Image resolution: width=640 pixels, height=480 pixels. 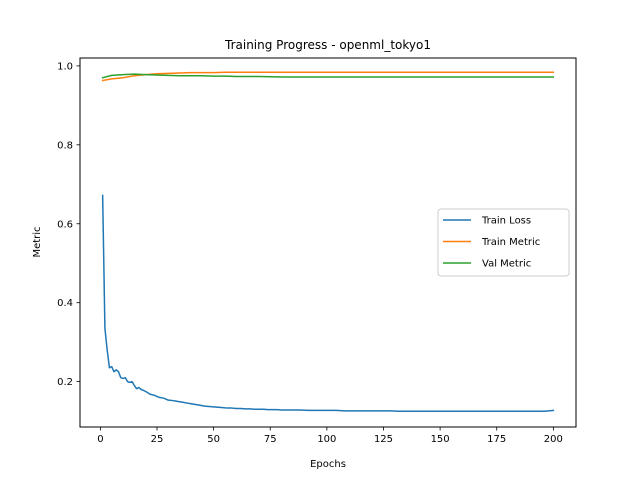 I want to click on legend-label-0: Train Loss, so click(x=506, y=221).